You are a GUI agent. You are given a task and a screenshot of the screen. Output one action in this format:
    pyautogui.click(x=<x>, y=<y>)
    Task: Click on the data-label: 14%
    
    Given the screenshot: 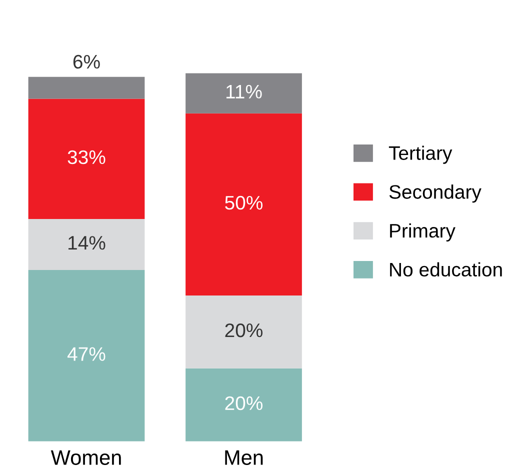 What is the action you would take?
    pyautogui.click(x=87, y=243)
    